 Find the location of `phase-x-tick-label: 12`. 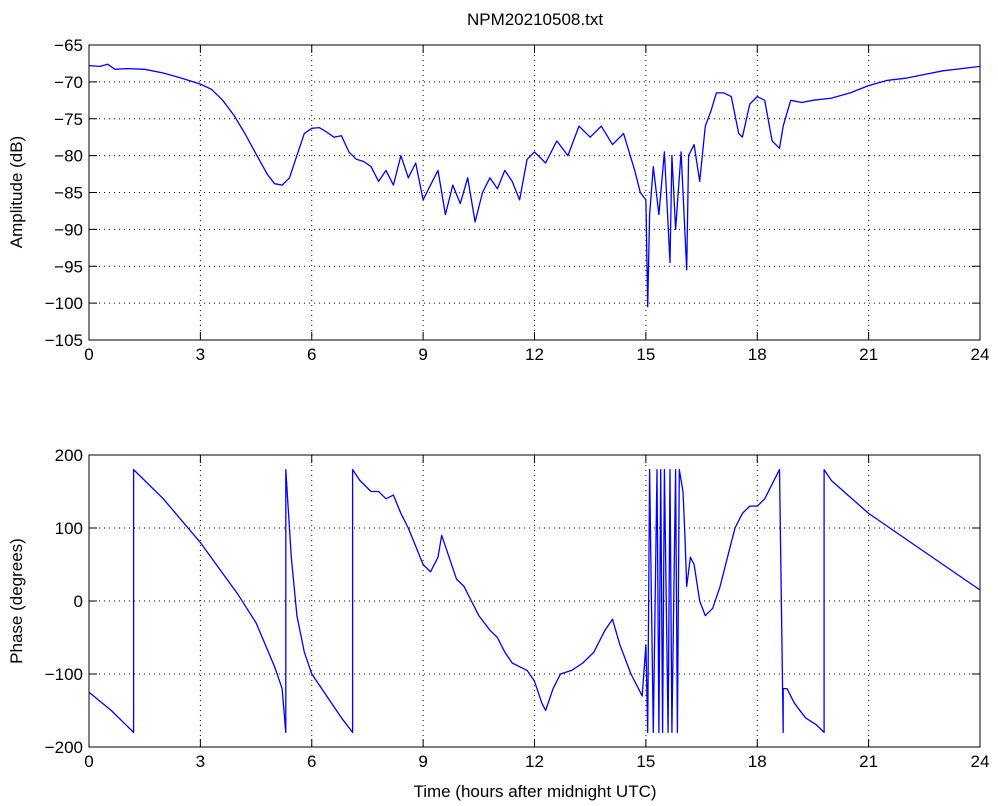

phase-x-tick-label: 12 is located at coordinates (534, 761).